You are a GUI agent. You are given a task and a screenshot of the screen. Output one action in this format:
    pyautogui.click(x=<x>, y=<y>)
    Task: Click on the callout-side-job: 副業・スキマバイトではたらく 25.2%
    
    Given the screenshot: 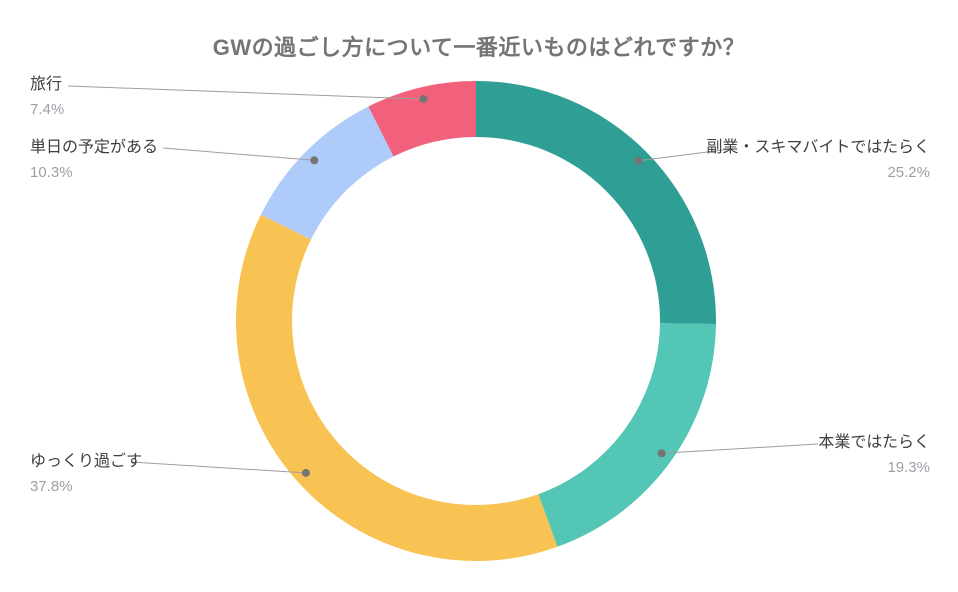 What is the action you would take?
    pyautogui.click(x=818, y=160)
    